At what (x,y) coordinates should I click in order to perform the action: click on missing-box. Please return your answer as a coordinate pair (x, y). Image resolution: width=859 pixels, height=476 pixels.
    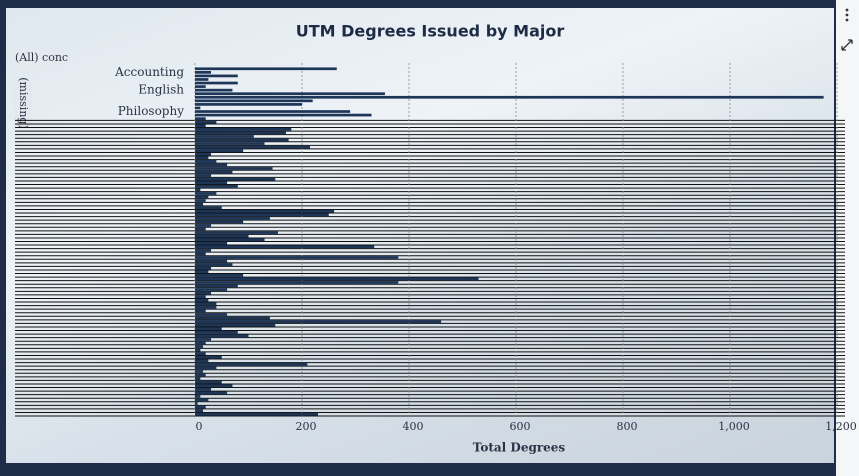
    Looking at the image, I should click on (23, 103).